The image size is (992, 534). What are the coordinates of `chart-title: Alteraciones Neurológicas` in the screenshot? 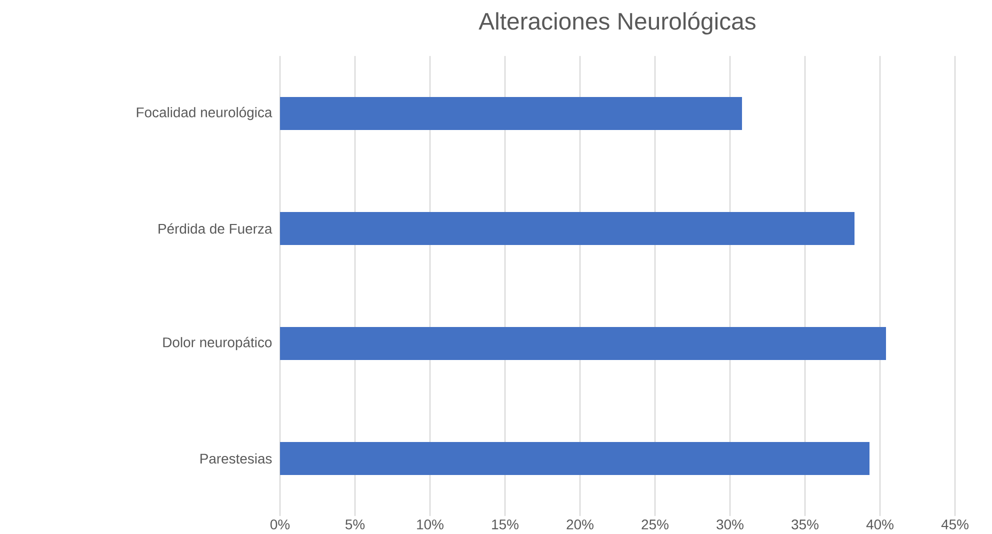 It's located at (617, 23).